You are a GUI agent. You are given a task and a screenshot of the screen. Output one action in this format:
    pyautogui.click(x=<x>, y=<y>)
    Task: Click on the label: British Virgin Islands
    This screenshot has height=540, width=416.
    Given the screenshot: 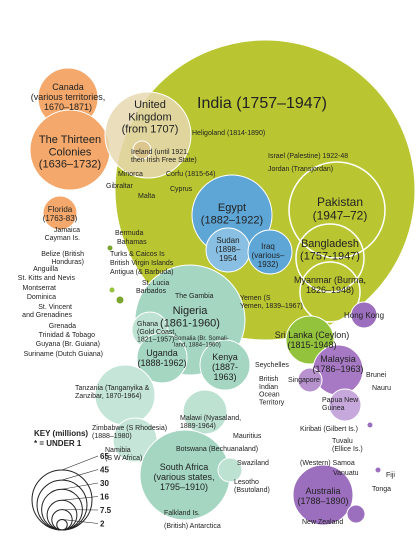 What is the action you would take?
    pyautogui.click(x=142, y=263)
    